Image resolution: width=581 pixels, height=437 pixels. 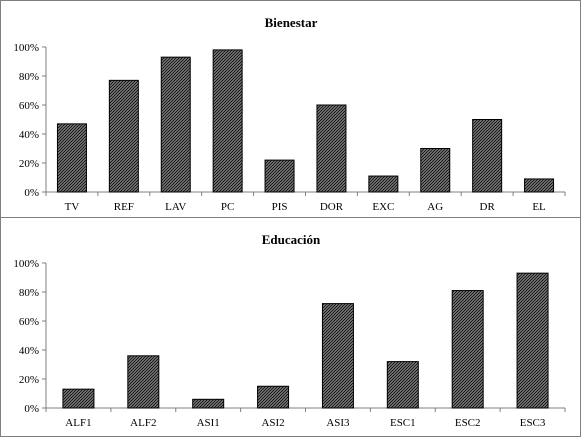 What do you see at coordinates (227, 207) in the screenshot?
I see `x-tick-label: PC` at bounding box center [227, 207].